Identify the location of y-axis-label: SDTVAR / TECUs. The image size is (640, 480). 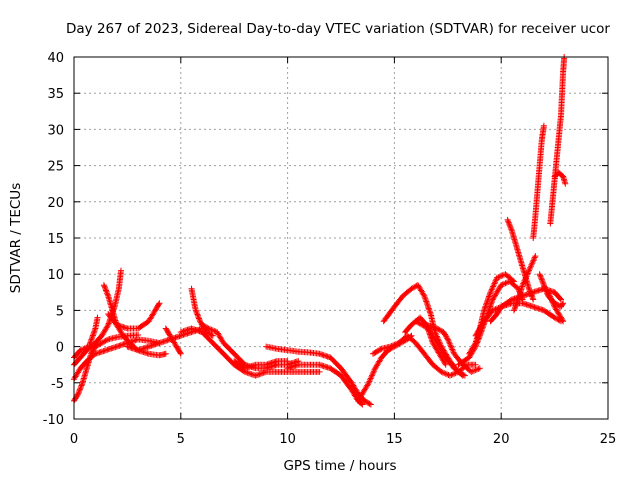
(16, 238).